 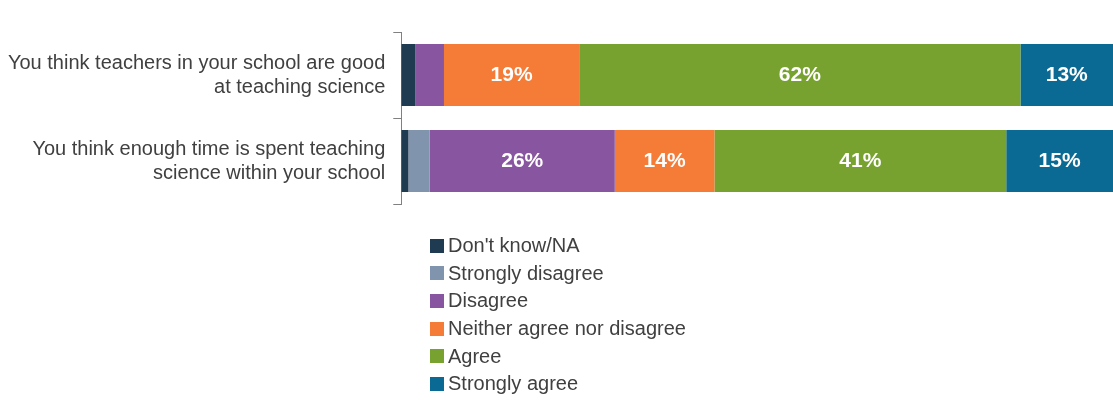 I want to click on data-label: 26%, so click(x=522, y=159).